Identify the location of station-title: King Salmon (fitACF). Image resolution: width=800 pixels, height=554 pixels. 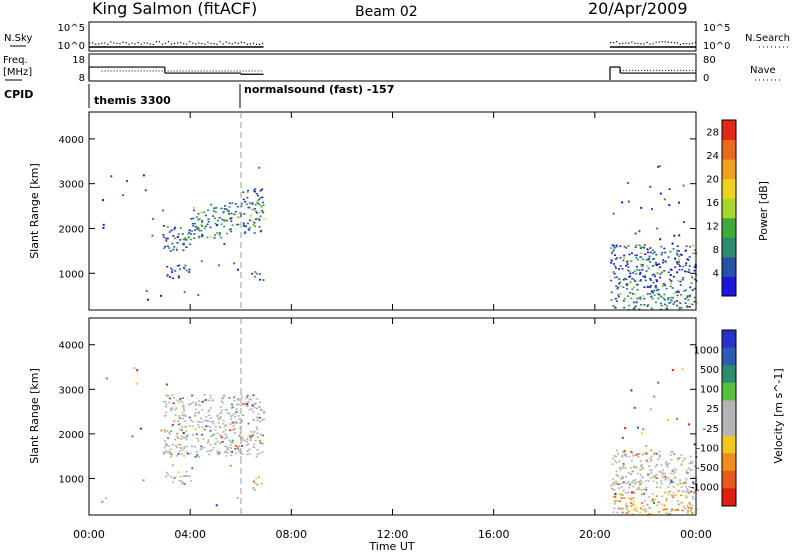
(174, 9).